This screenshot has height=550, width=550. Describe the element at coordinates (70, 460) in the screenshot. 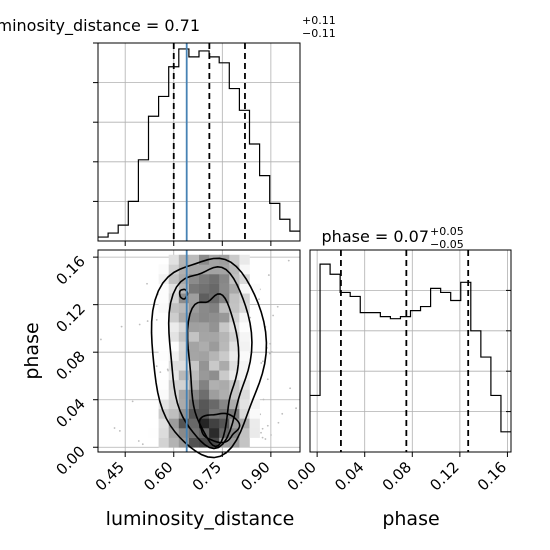

I see `y-tick-label-phase-0: 0.00` at that location.